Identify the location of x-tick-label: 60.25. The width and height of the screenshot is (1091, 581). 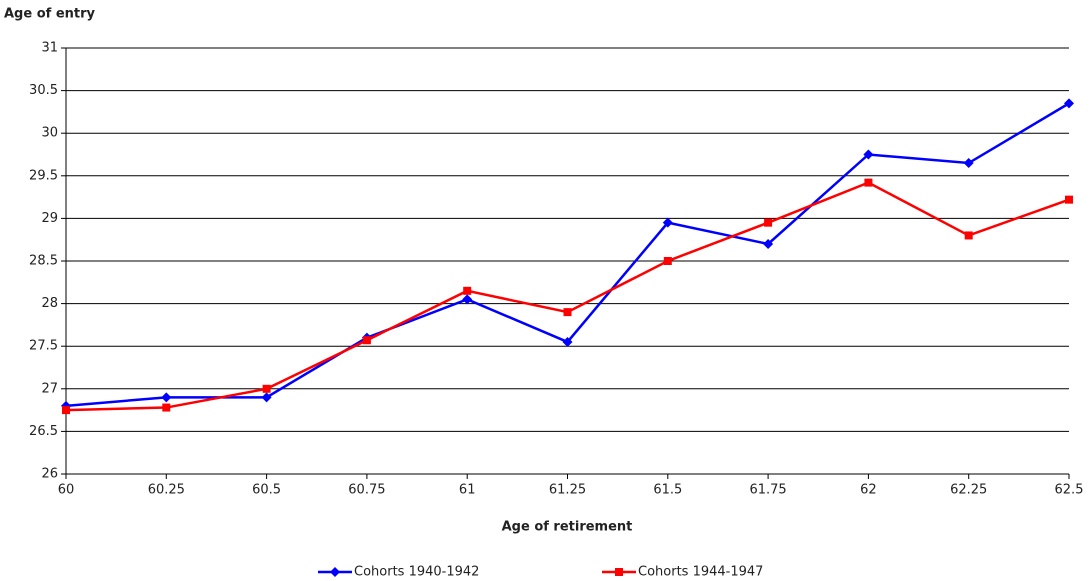
(166, 490).